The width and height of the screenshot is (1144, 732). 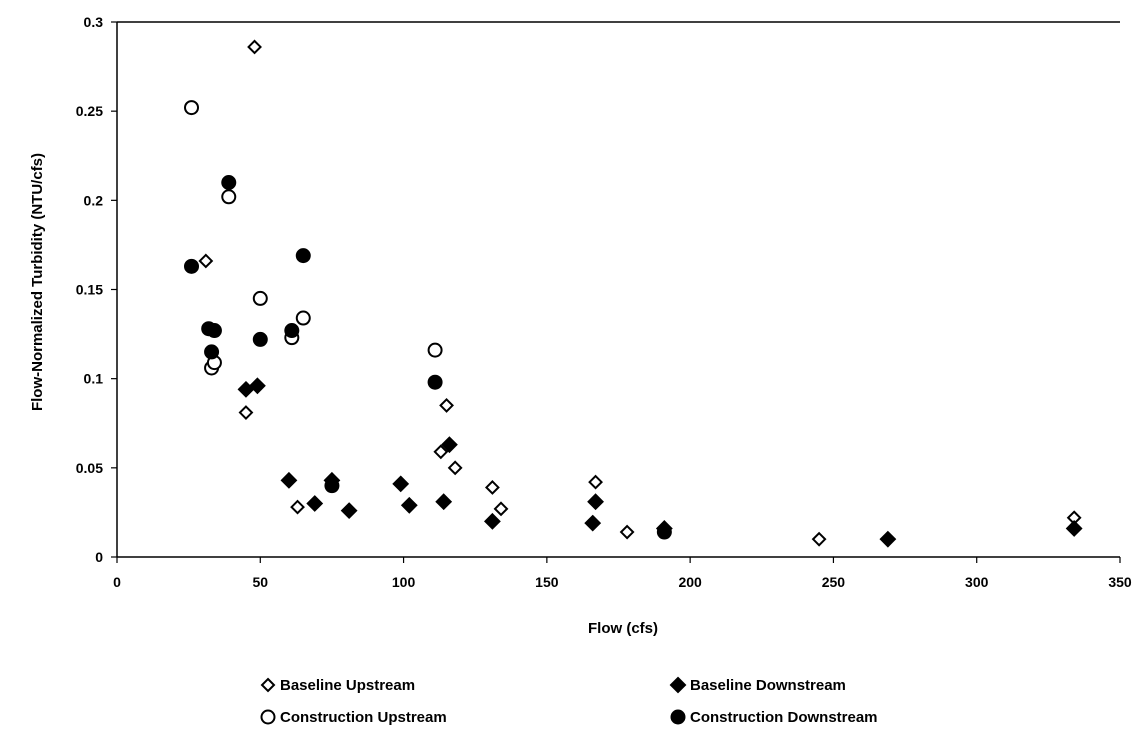 What do you see at coordinates (834, 582) in the screenshot?
I see `x-tick-label: 250` at bounding box center [834, 582].